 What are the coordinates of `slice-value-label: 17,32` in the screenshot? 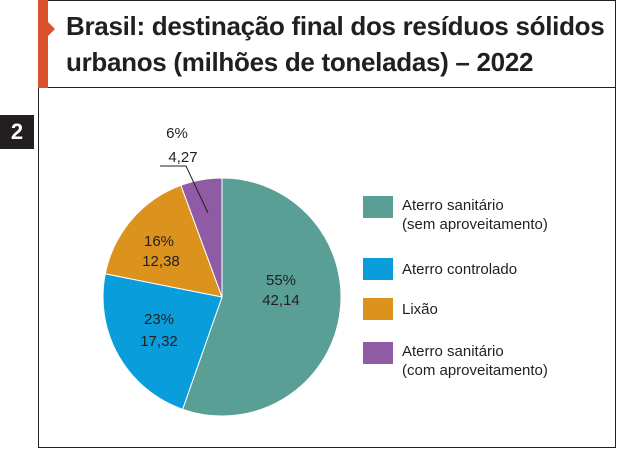 It's located at (159, 341).